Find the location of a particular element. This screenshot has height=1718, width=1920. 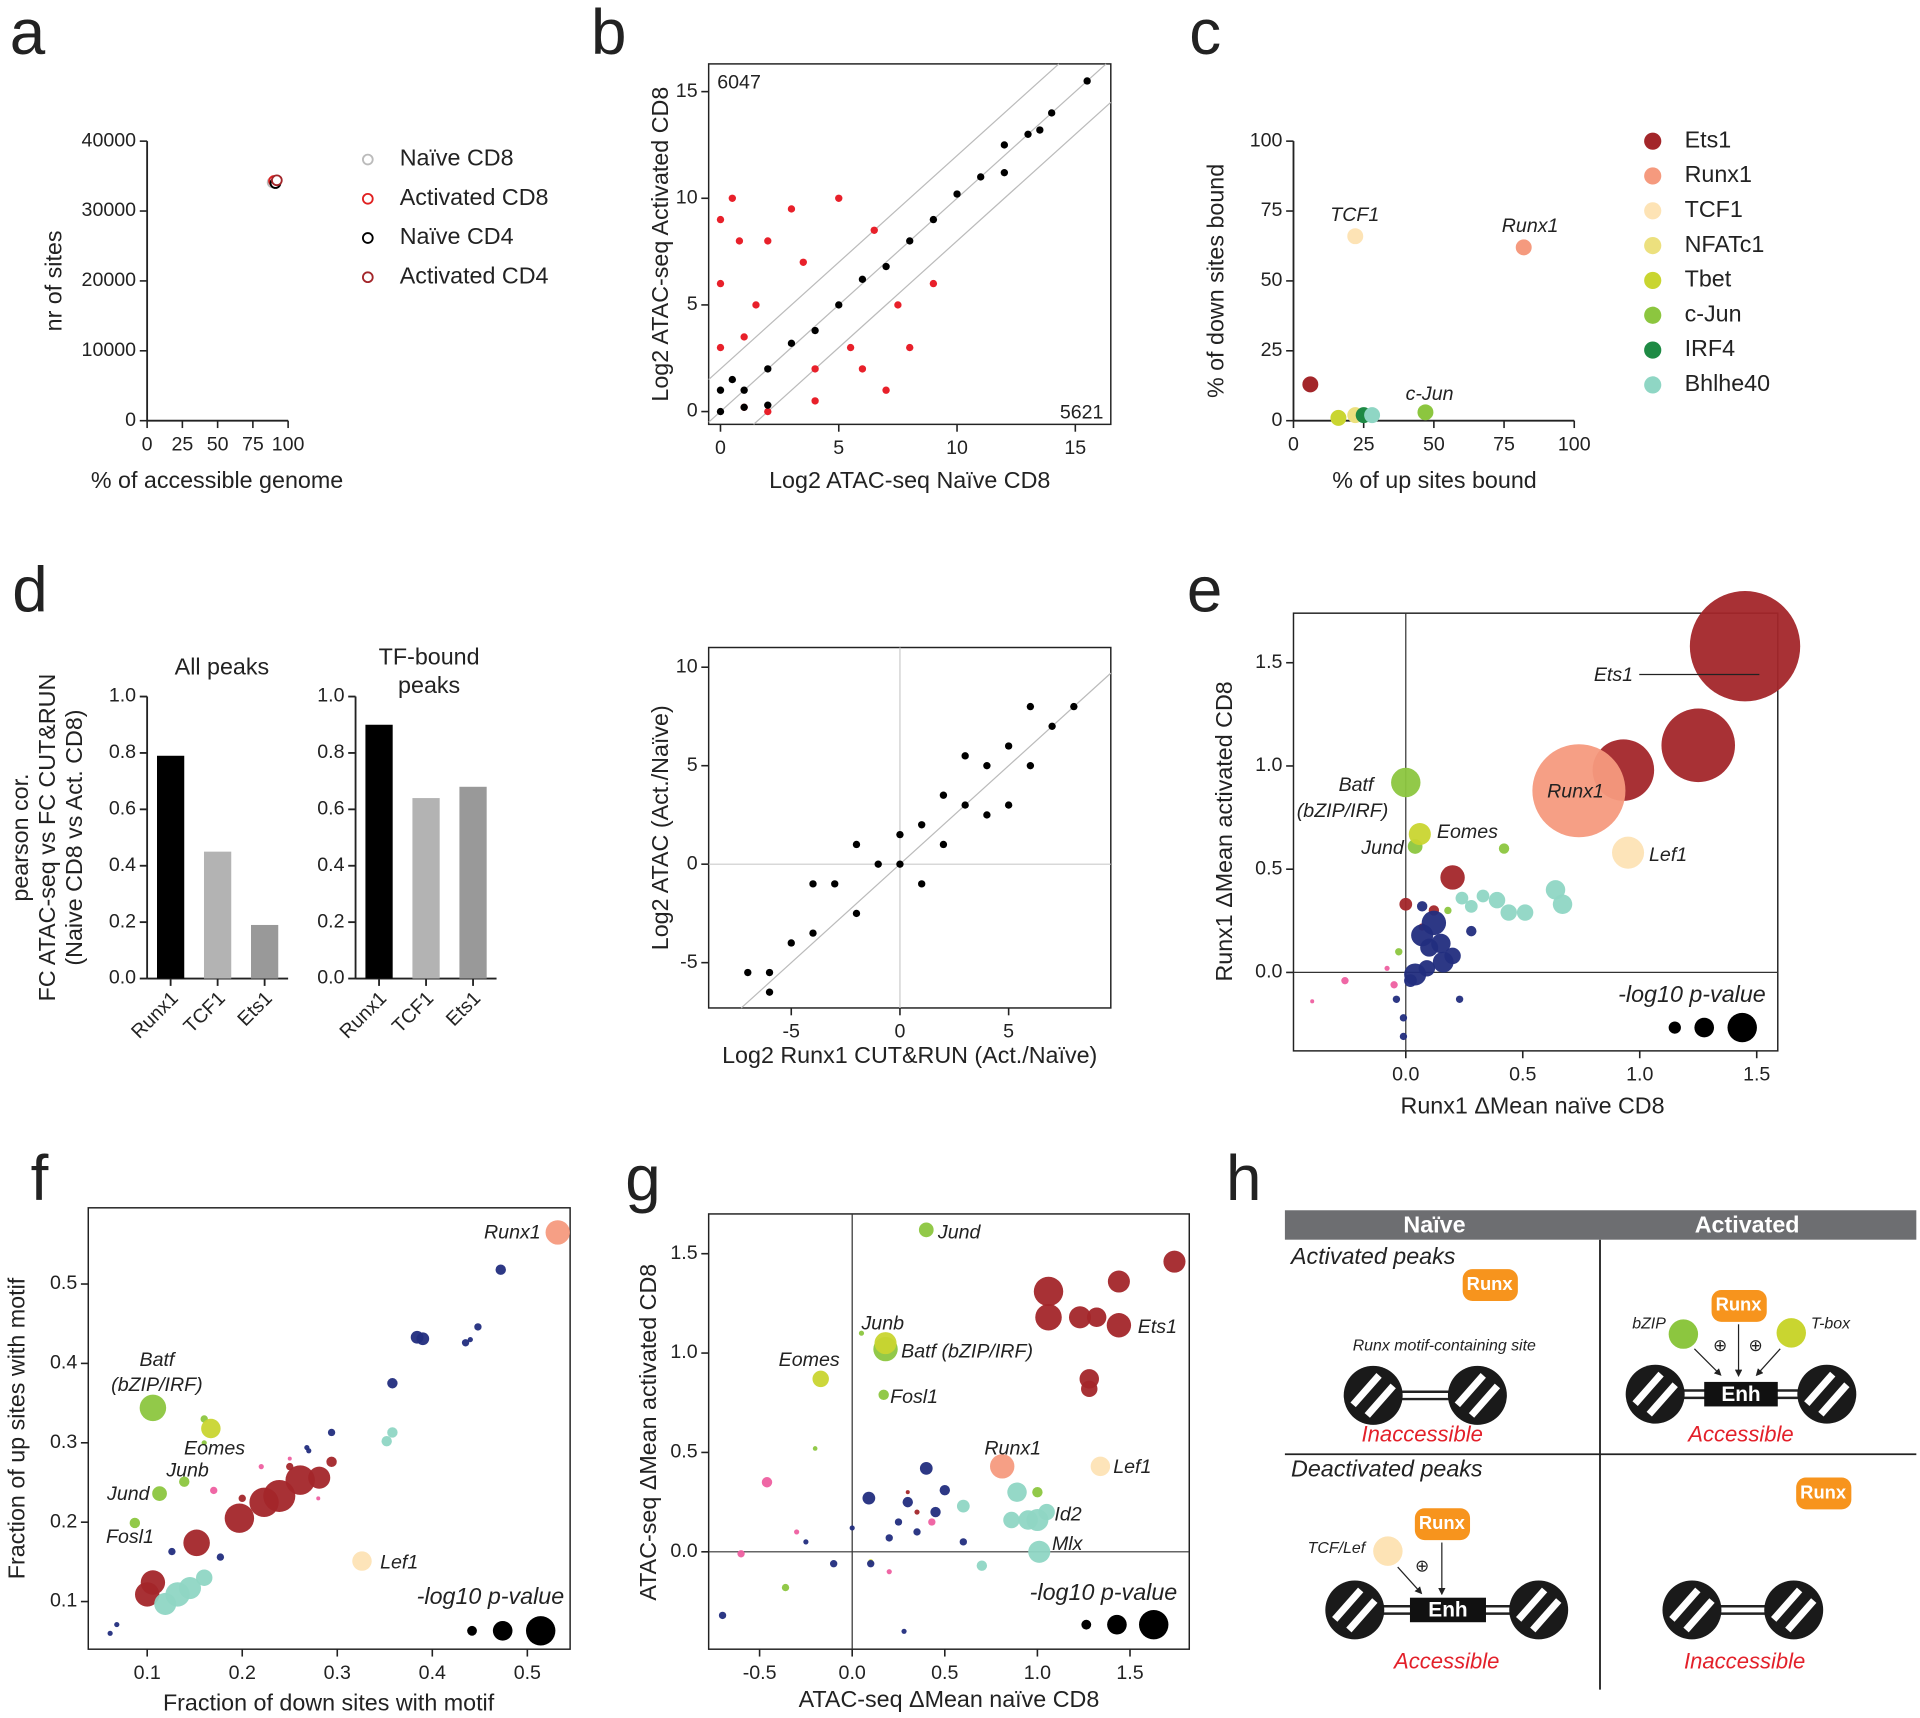

annotation: Batf is located at coordinates (1357, 785).